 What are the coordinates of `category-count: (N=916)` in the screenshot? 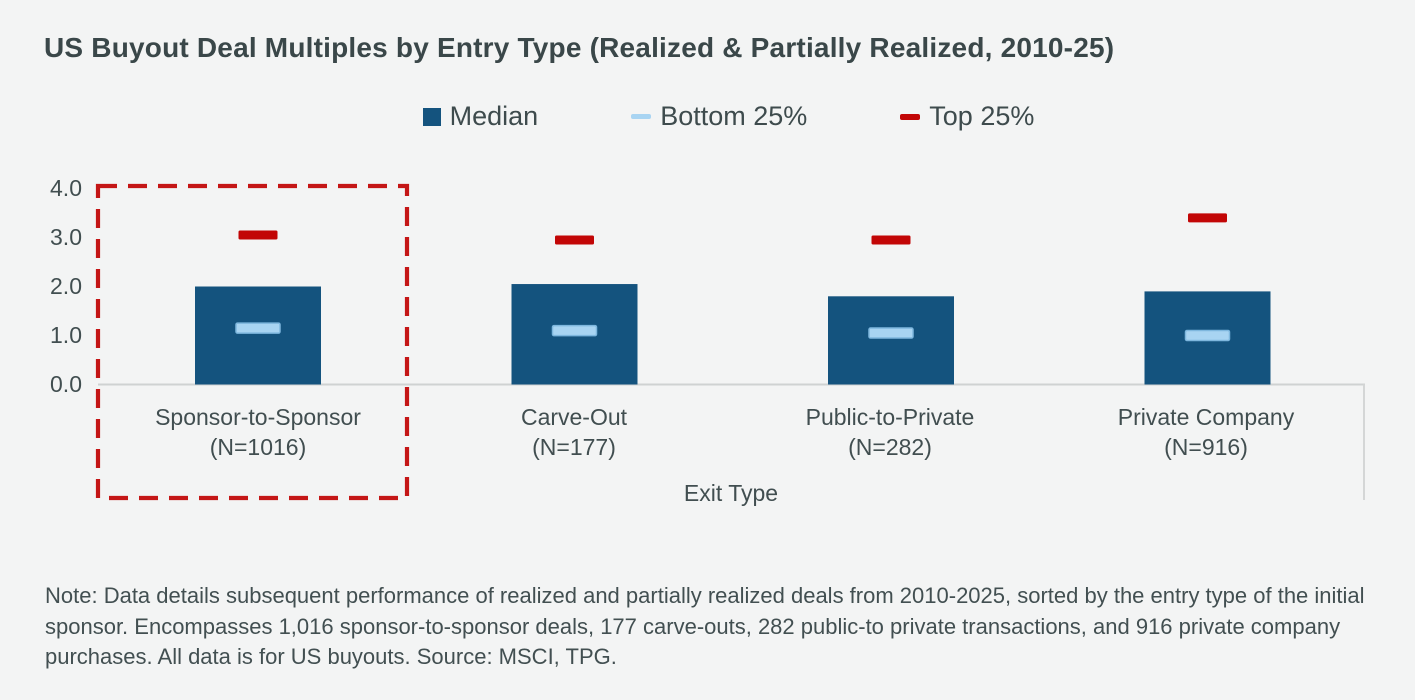 It's located at (1206, 447).